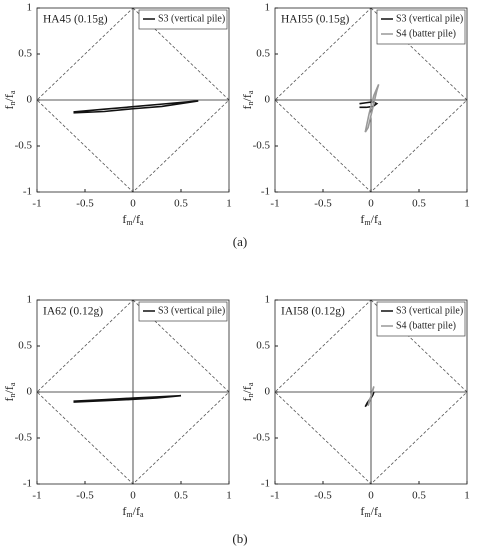 The width and height of the screenshot is (483, 550). What do you see at coordinates (239, 538) in the screenshot?
I see `caption: (b)` at bounding box center [239, 538].